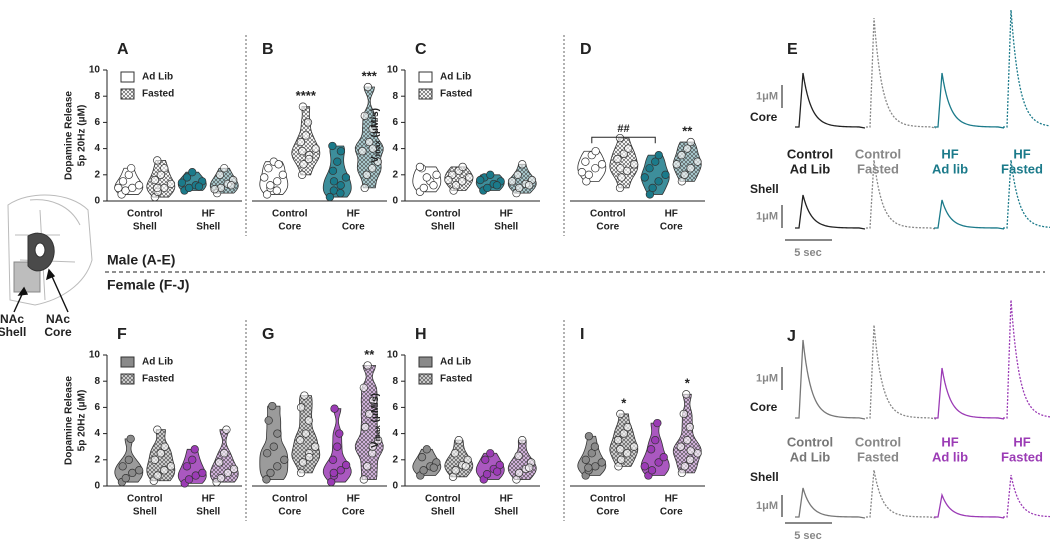 Image resolution: width=1050 pixels, height=539 pixels. I want to click on brain-schematic, so click(50, 250).